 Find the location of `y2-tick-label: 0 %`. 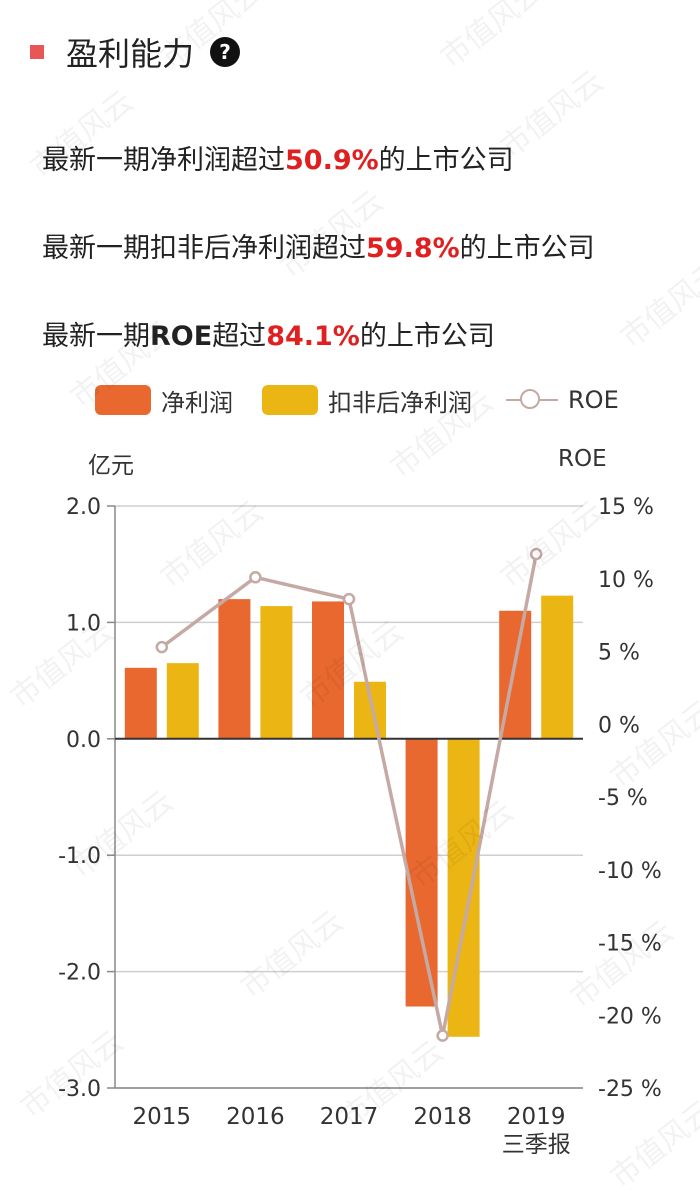

y2-tick-label: 0 % is located at coordinates (619, 725).